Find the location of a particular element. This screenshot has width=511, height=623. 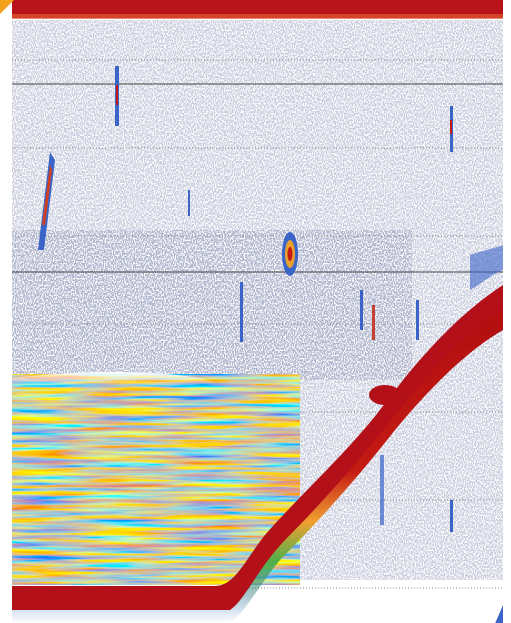

school-fade is located at coordinates (156, 421).